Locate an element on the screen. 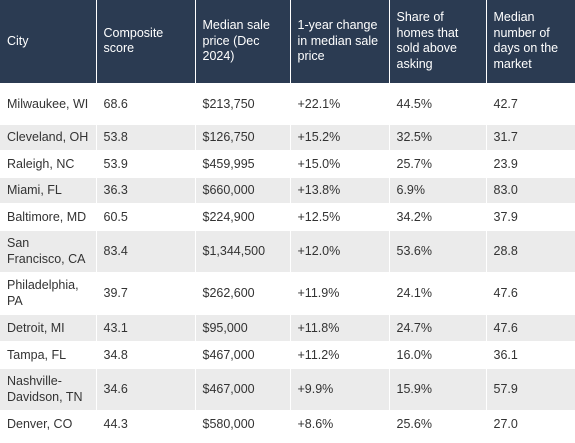  cell-composite-score: 60.5 is located at coordinates (146, 216).